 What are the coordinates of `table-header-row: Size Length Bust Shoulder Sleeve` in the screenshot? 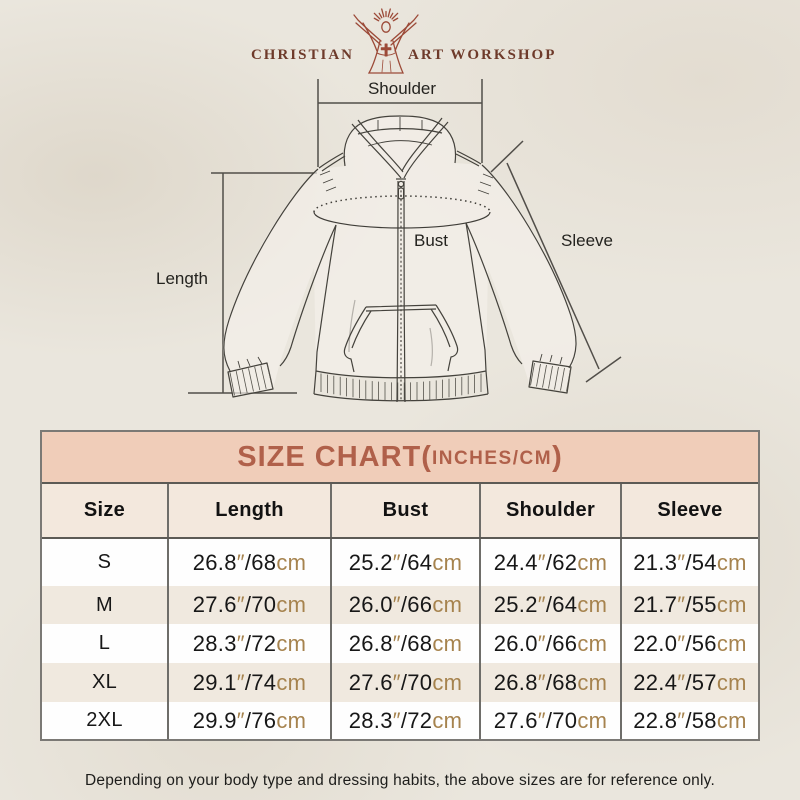 It's located at (400, 511).